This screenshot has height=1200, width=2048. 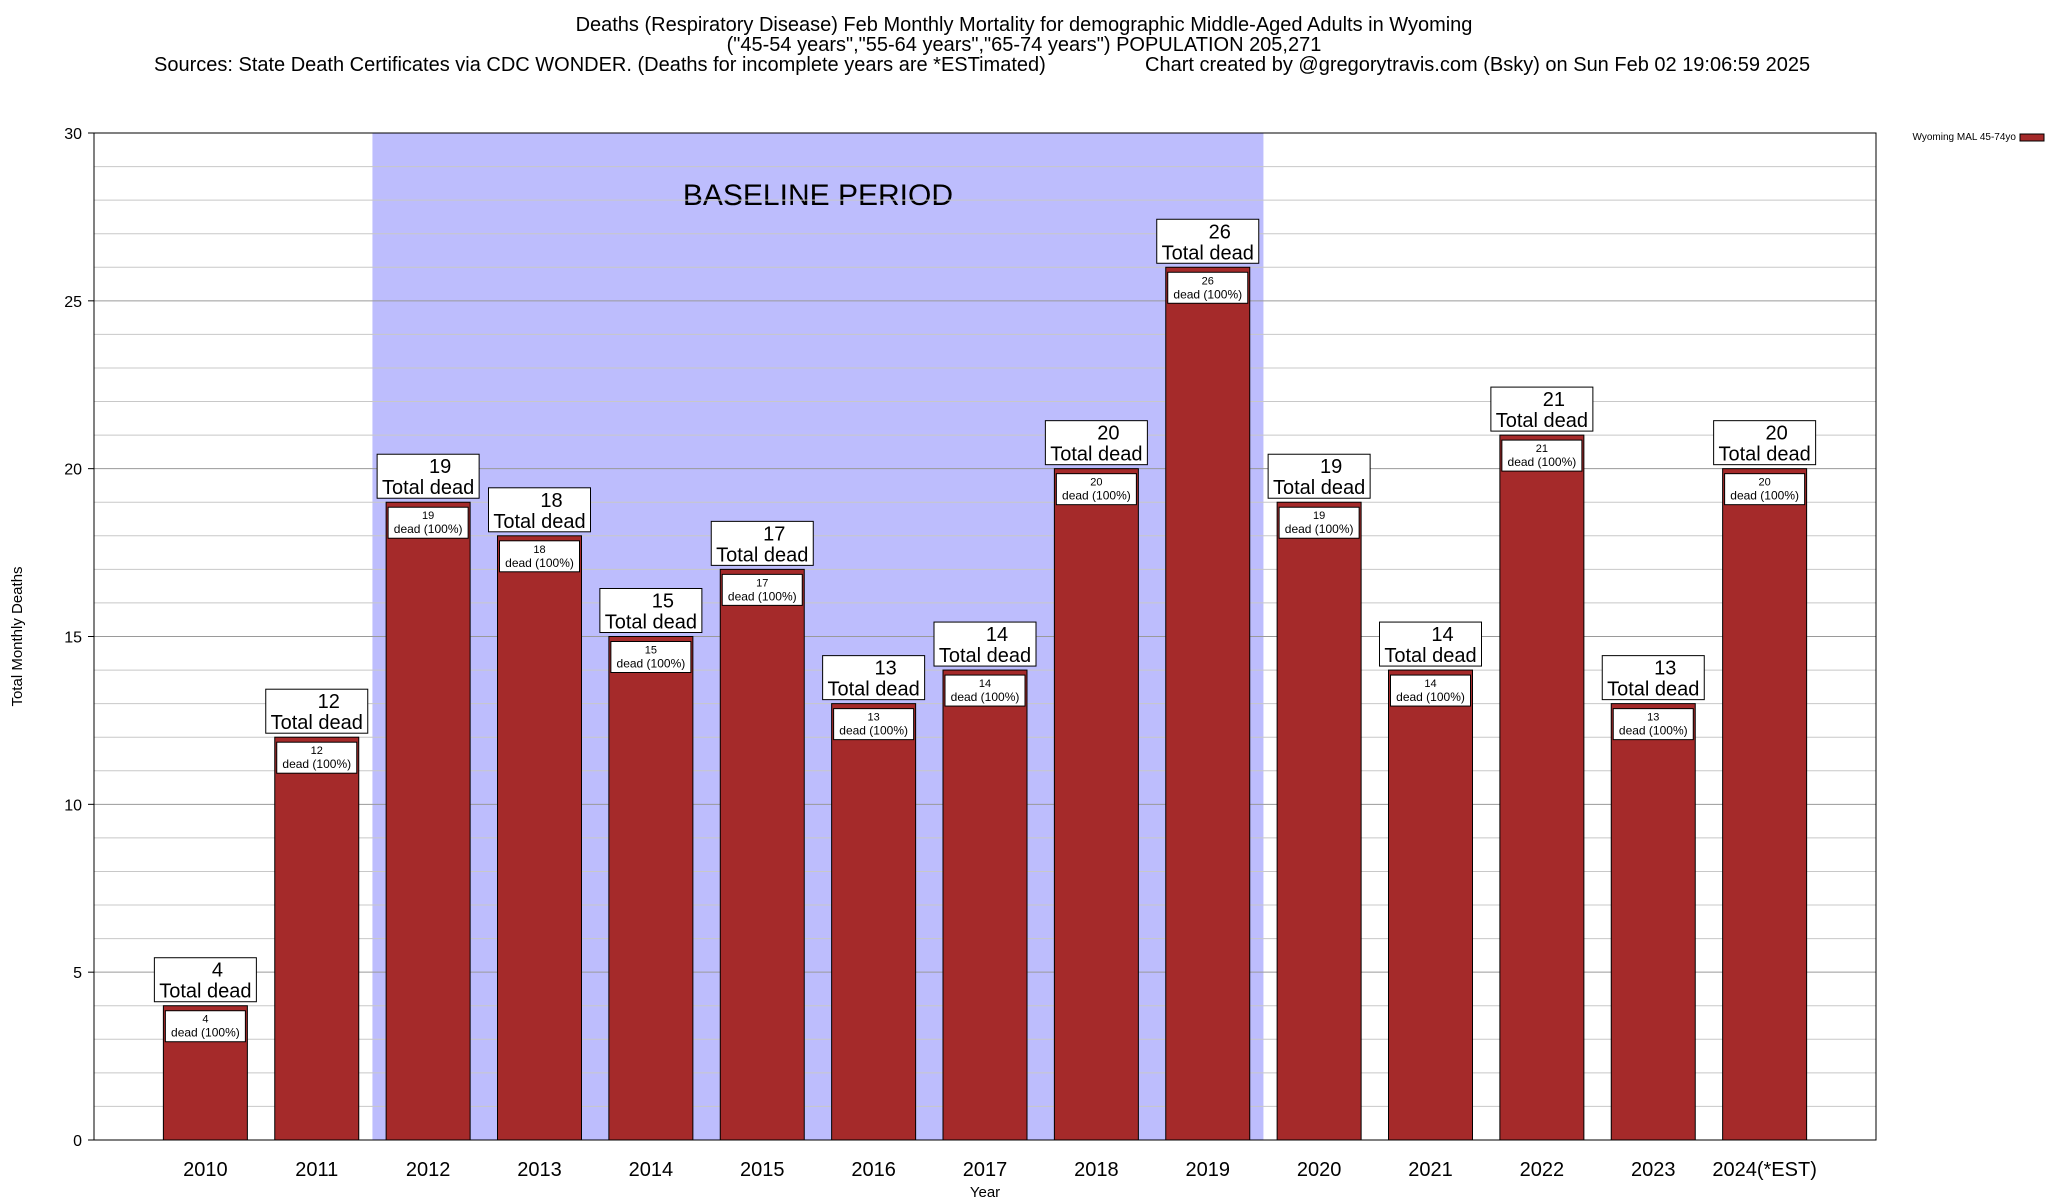 I want to click on x-tick-label: 2016, so click(x=873, y=1170).